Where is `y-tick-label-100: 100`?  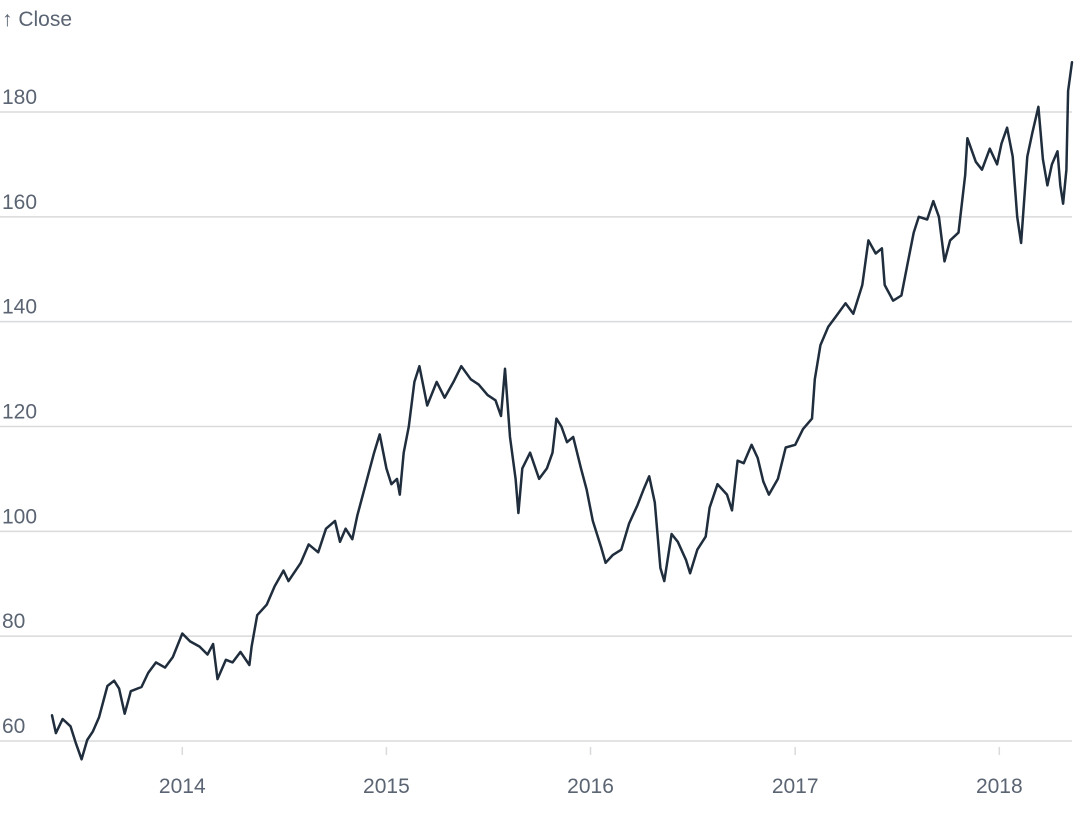 y-tick-label-100: 100 is located at coordinates (19, 516).